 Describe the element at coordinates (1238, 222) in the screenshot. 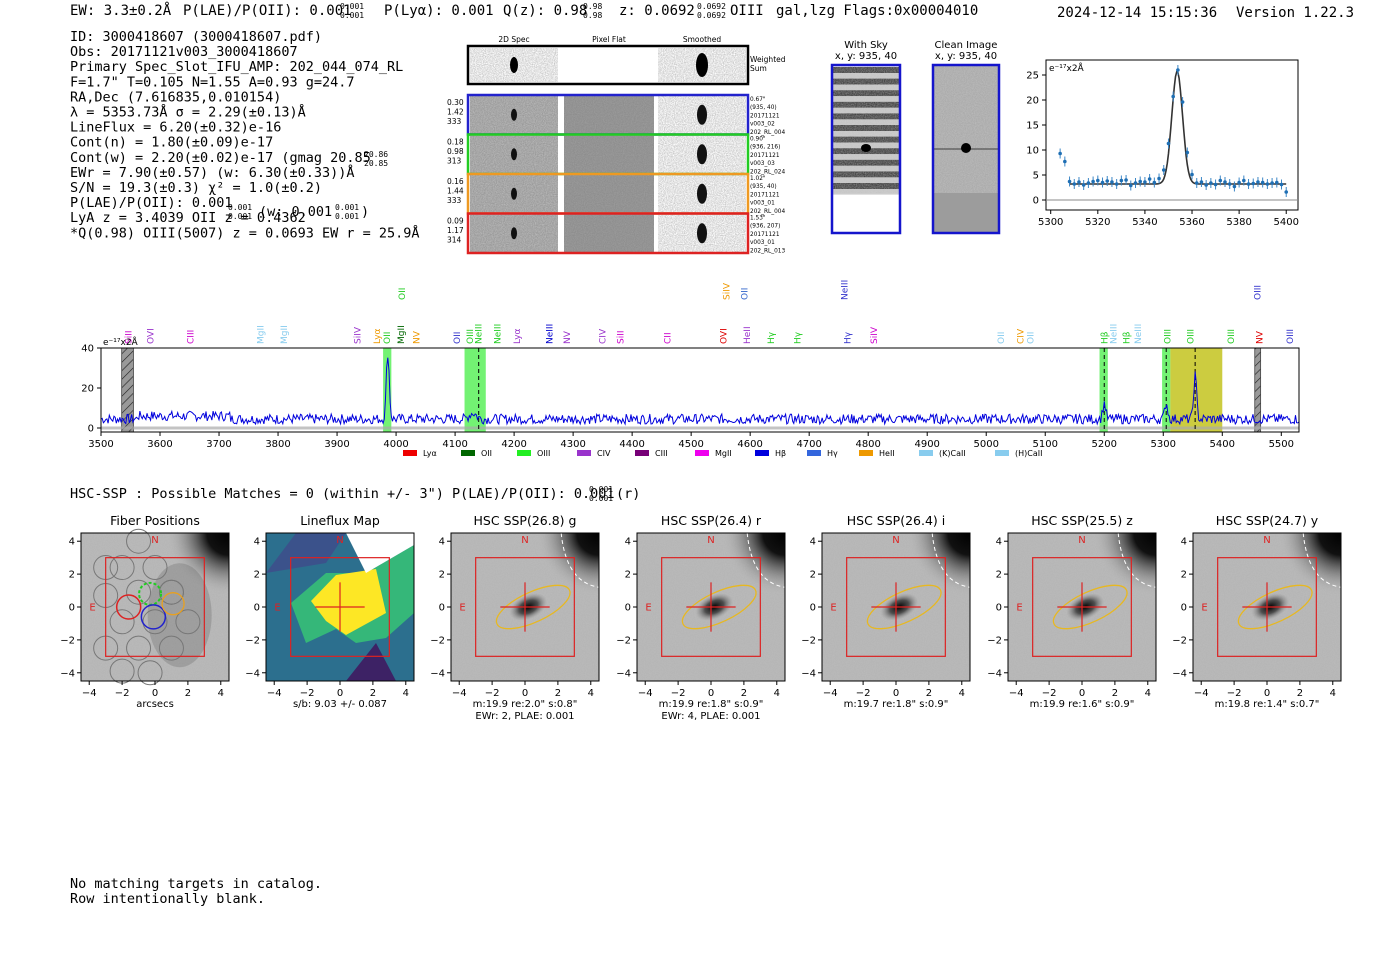

I see `zoom-x-tick-label: 5380` at that location.